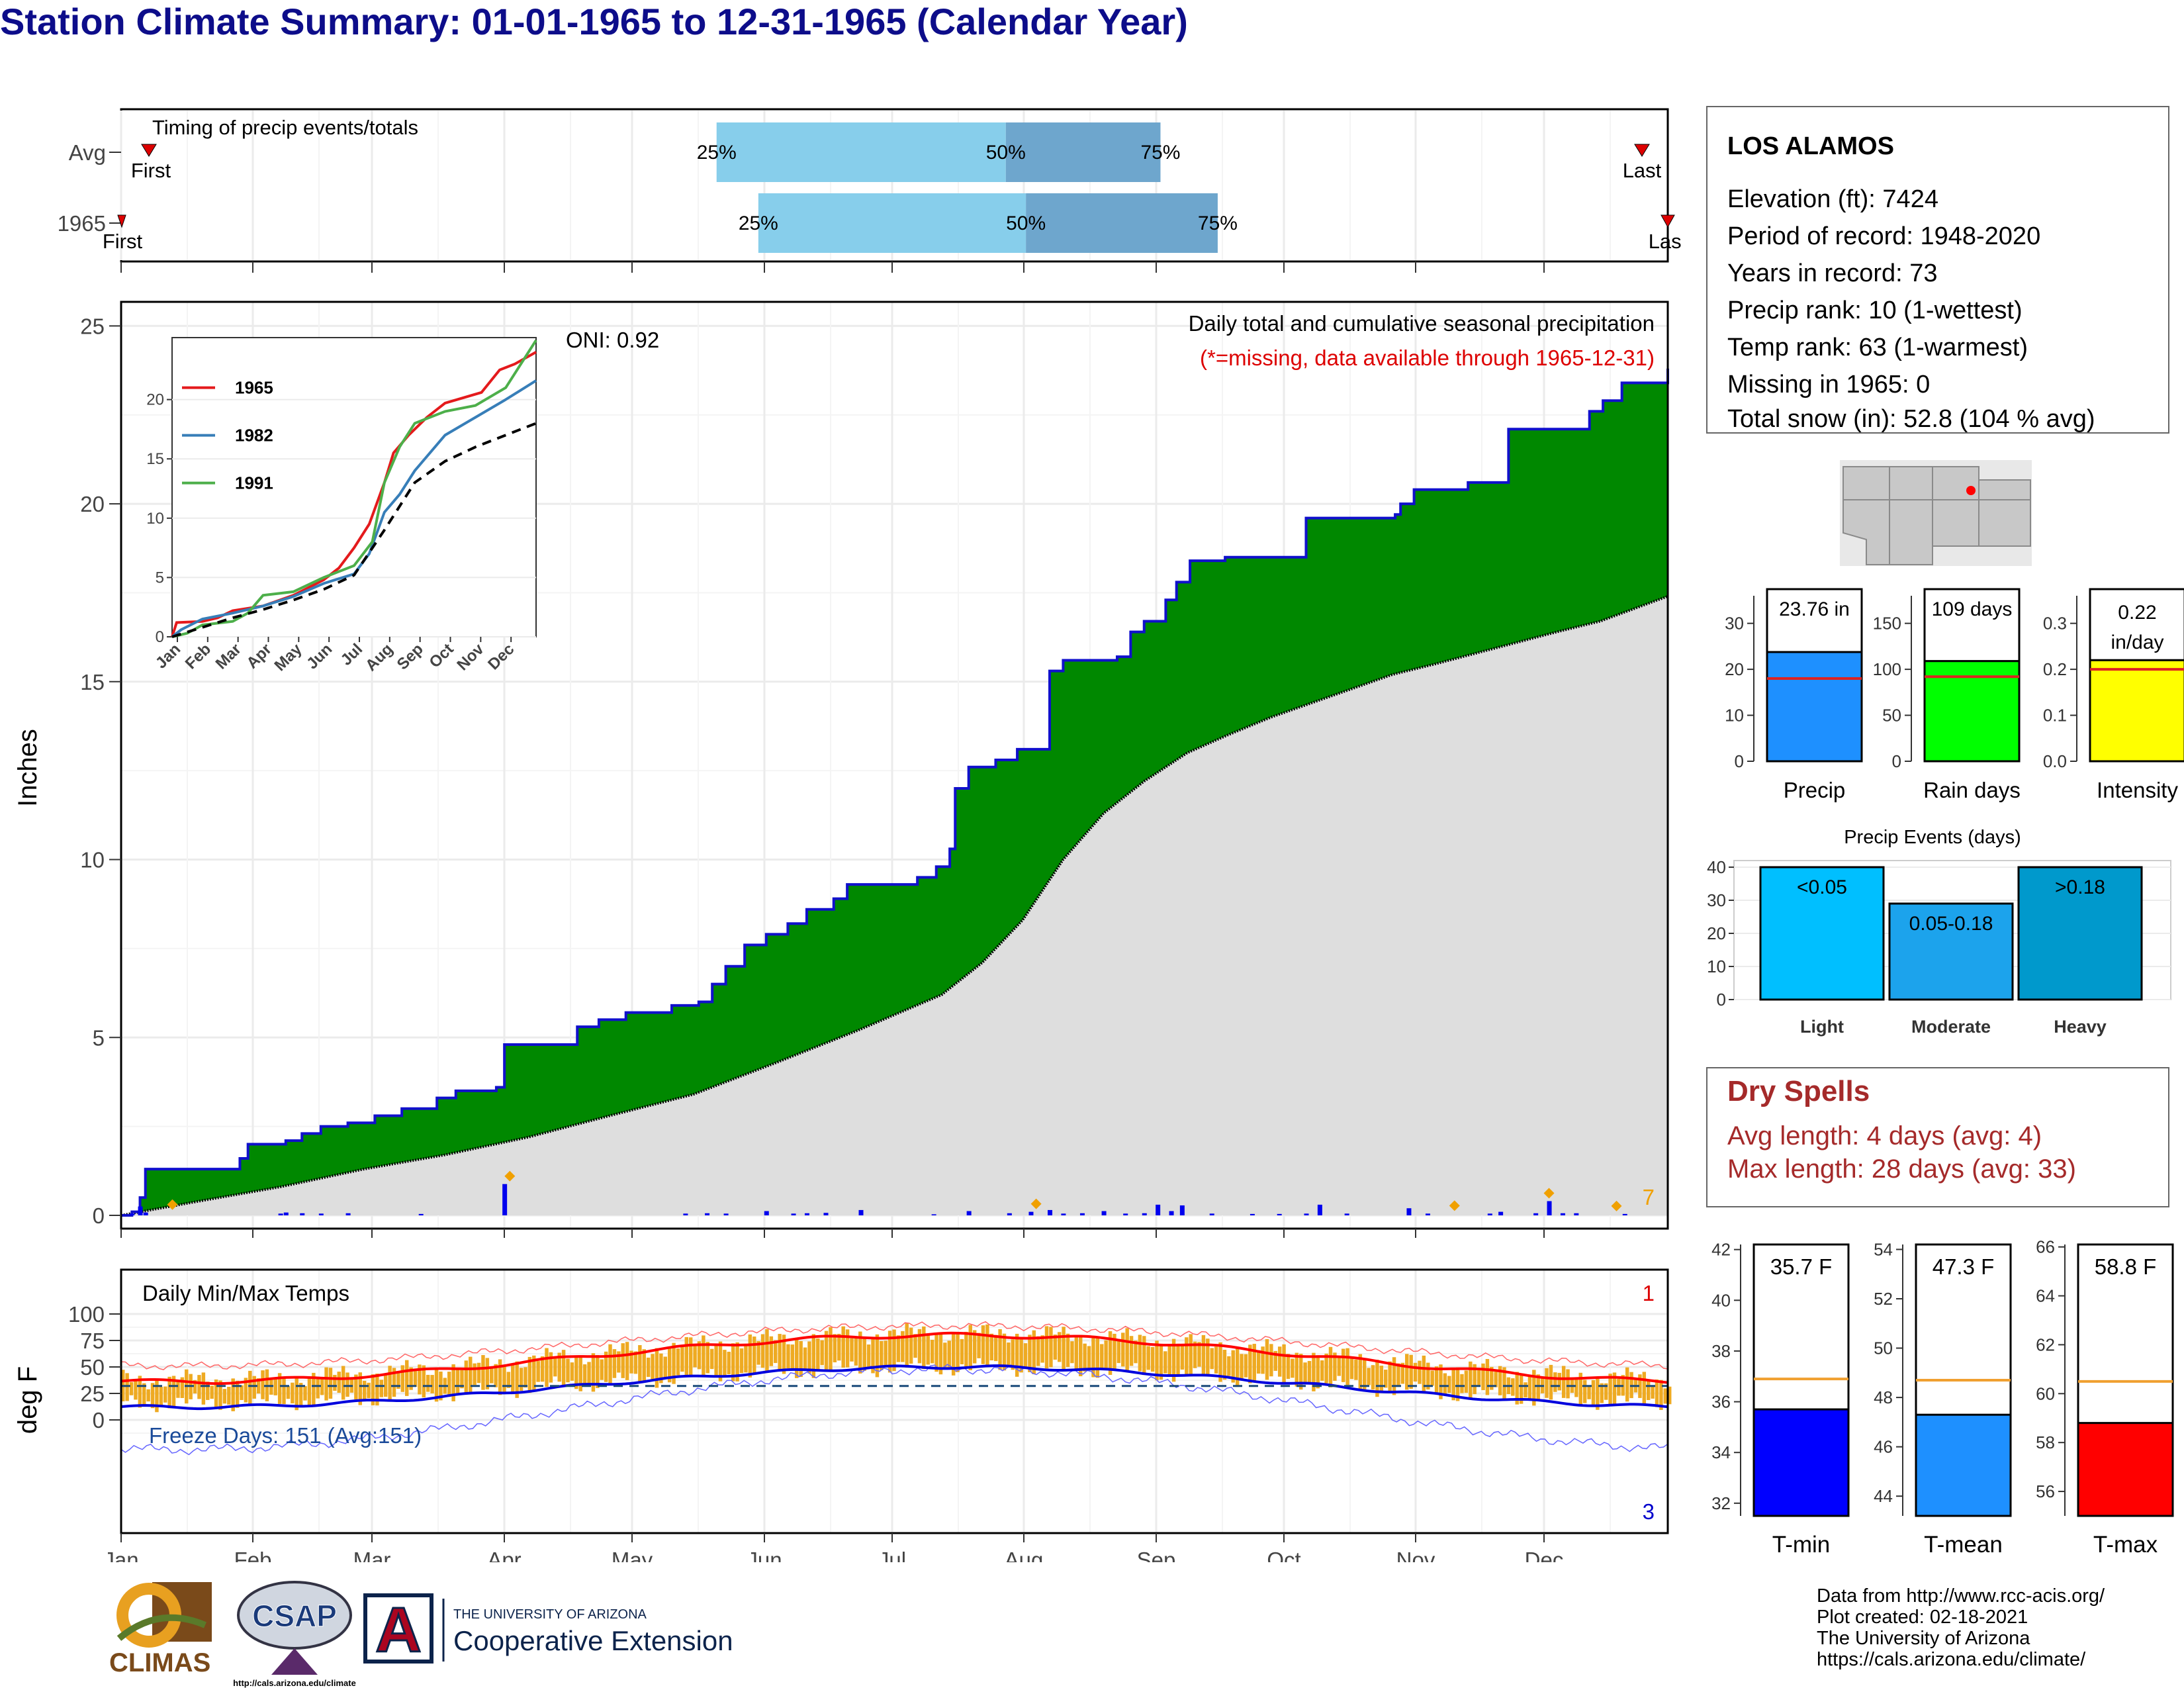 This screenshot has height=1688, width=2184. What do you see at coordinates (151, 170) in the screenshot?
I see `first-label: First` at bounding box center [151, 170].